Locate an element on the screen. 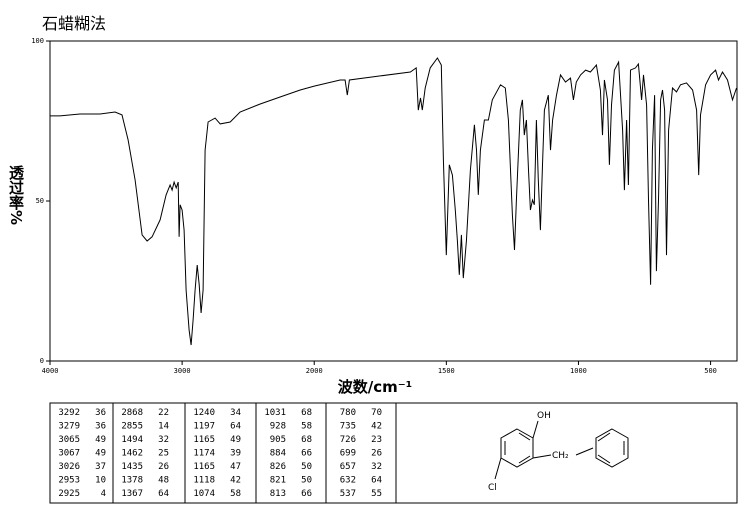  peak-wavenumber: 2855 is located at coordinates (132, 427).